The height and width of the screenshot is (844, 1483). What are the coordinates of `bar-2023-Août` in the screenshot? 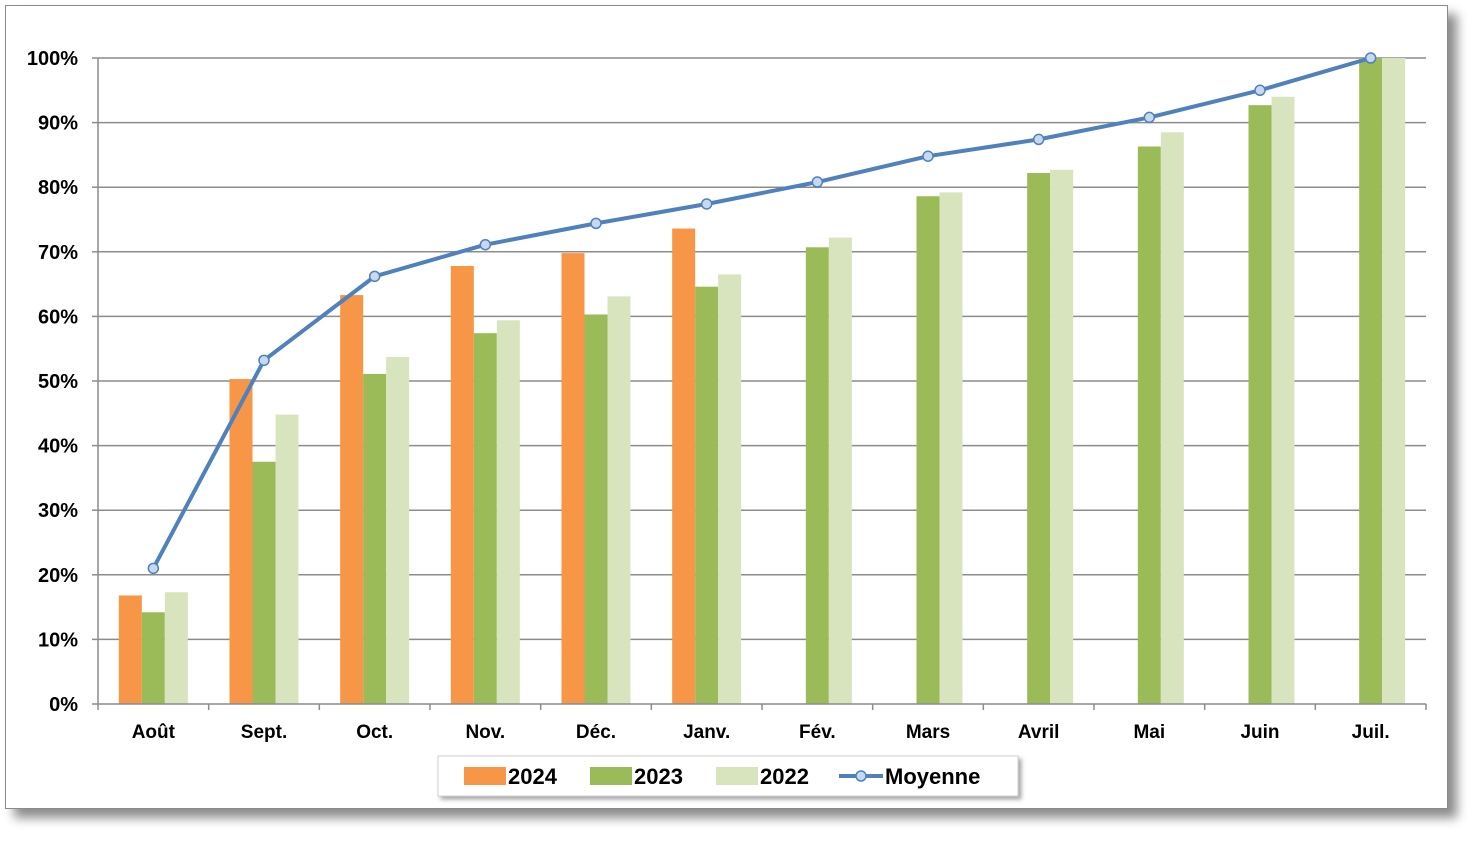 It's located at (153, 658).